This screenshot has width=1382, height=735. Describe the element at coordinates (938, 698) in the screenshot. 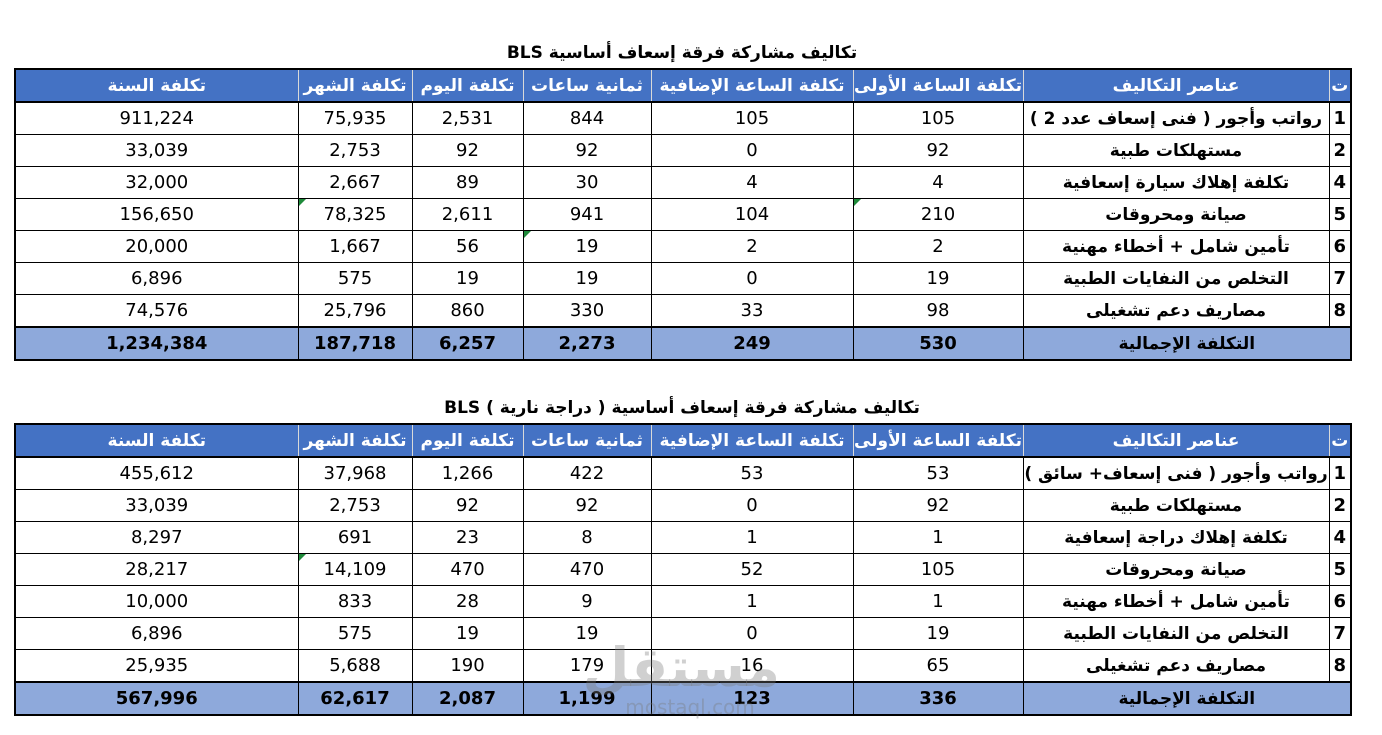

I see `total-first-hour: 336` at that location.